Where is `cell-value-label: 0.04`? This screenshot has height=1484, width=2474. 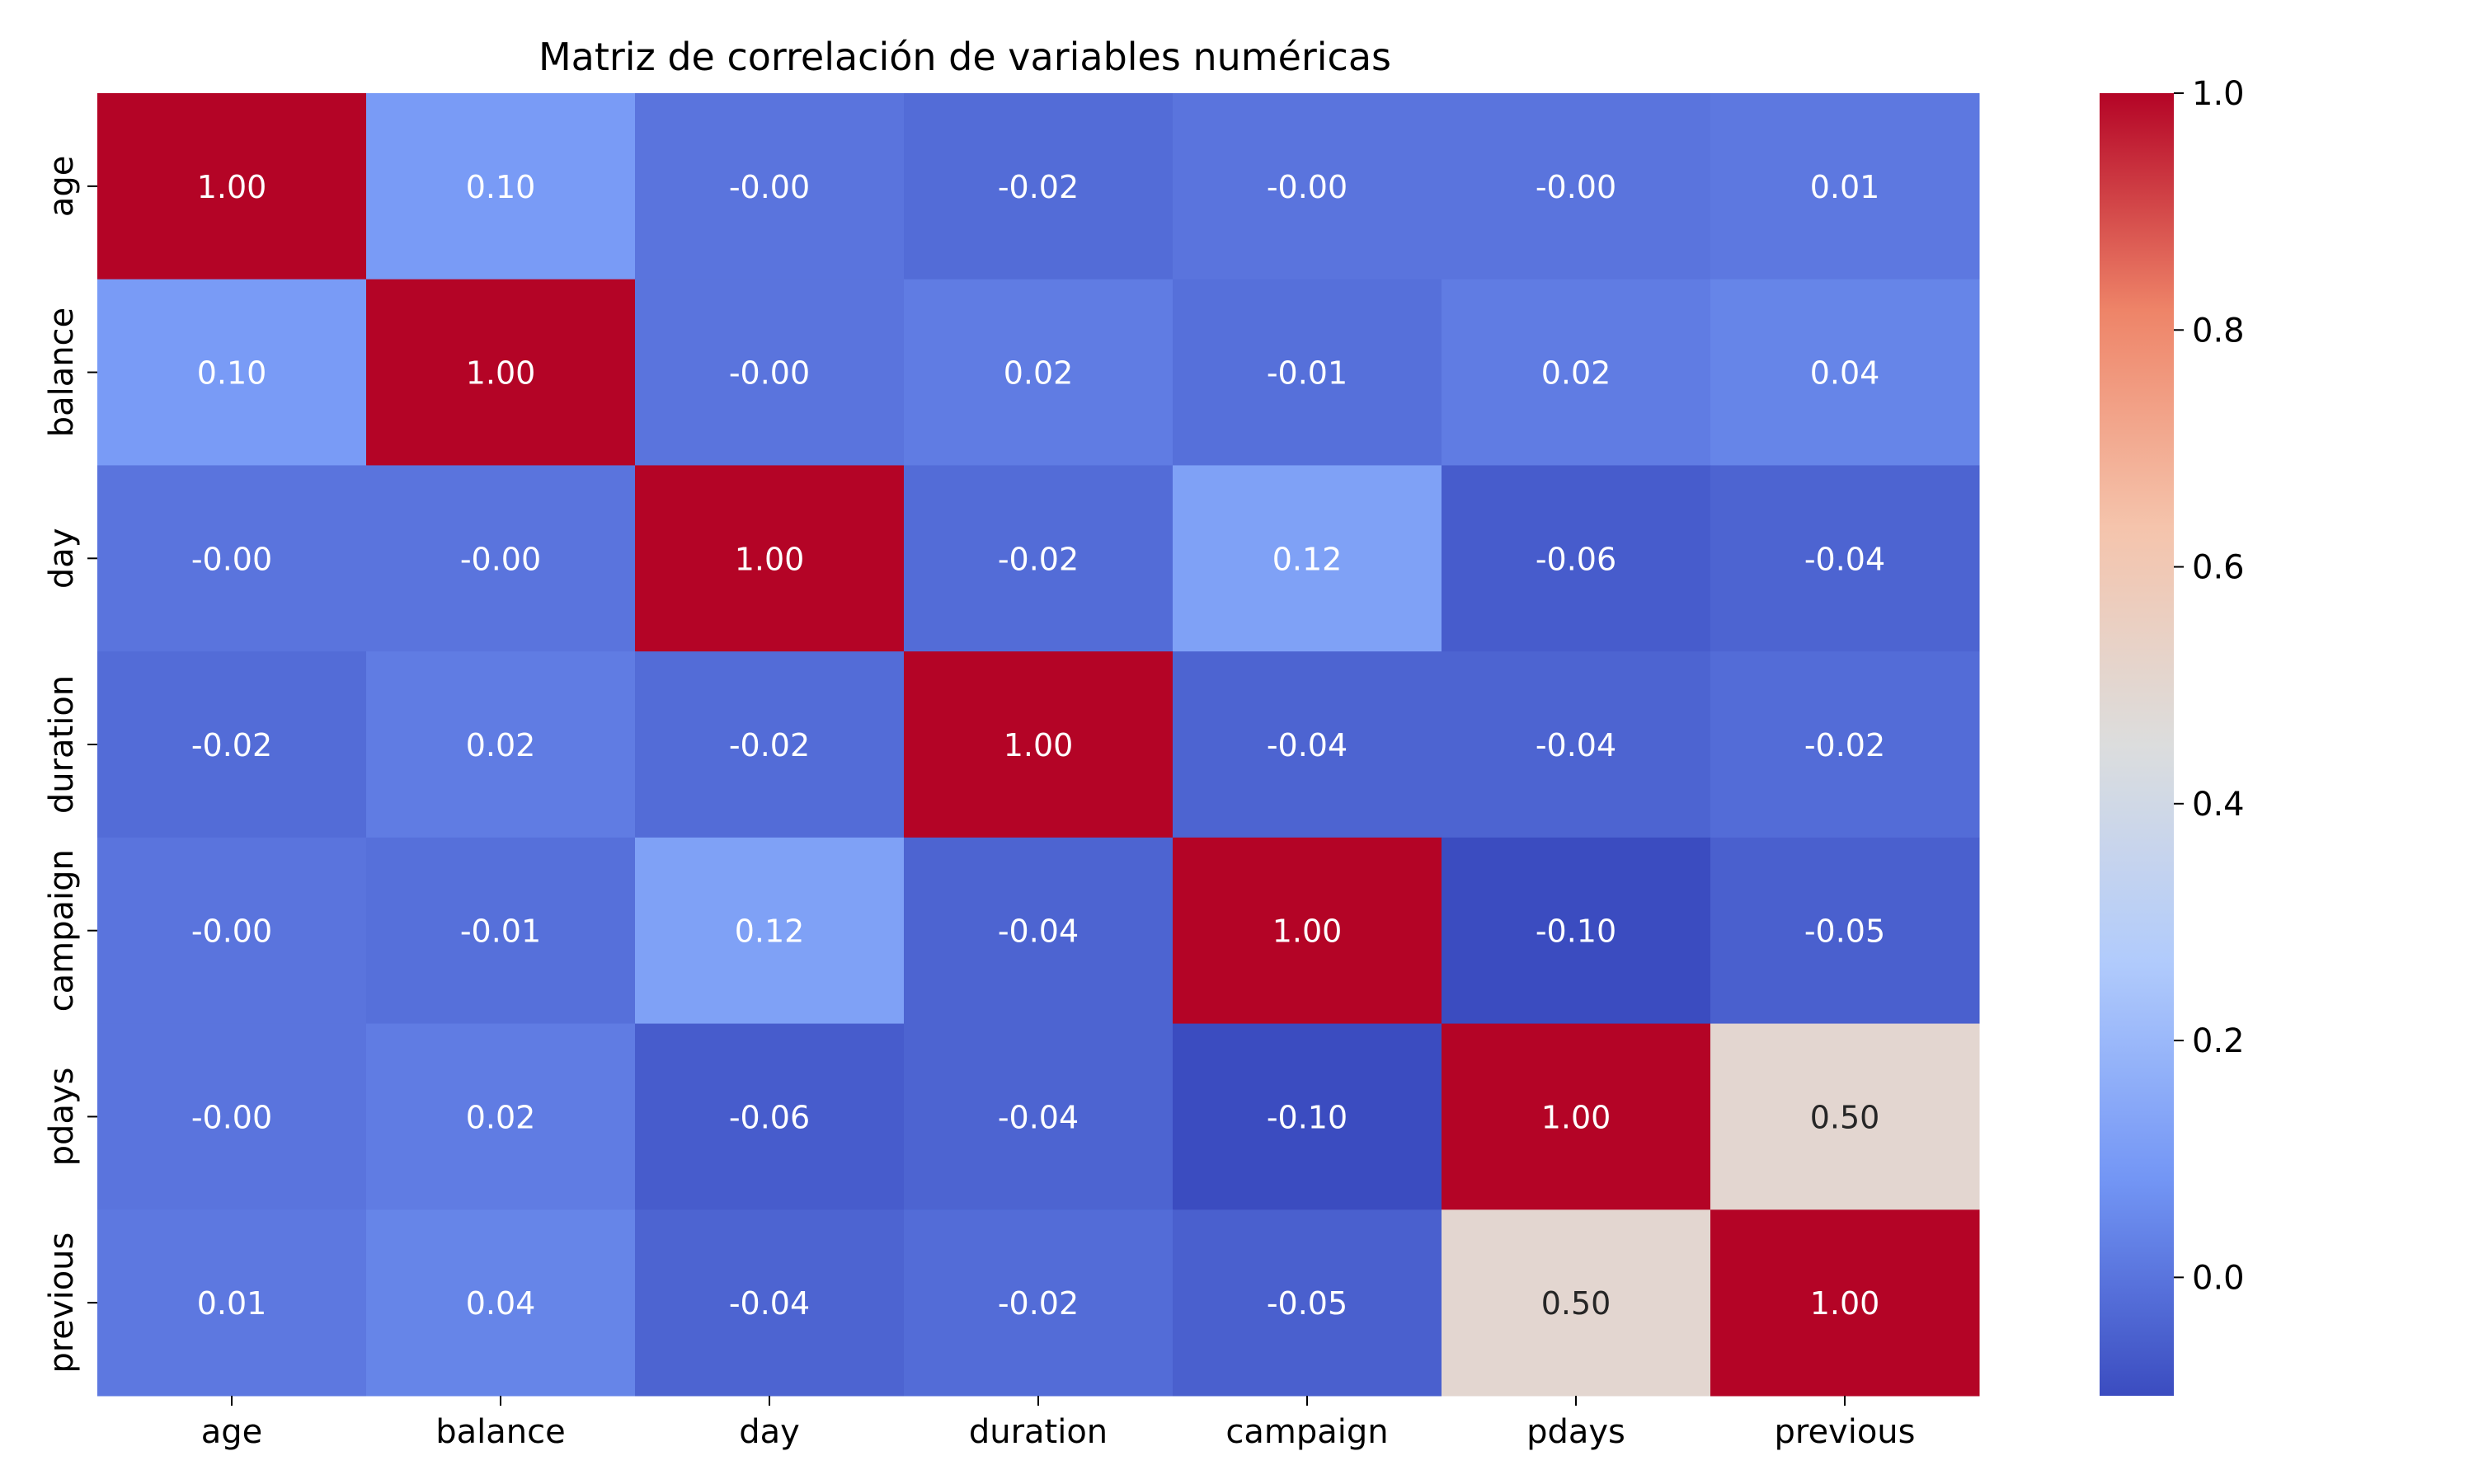
cell-value-label: 0.04 is located at coordinates (1845, 373).